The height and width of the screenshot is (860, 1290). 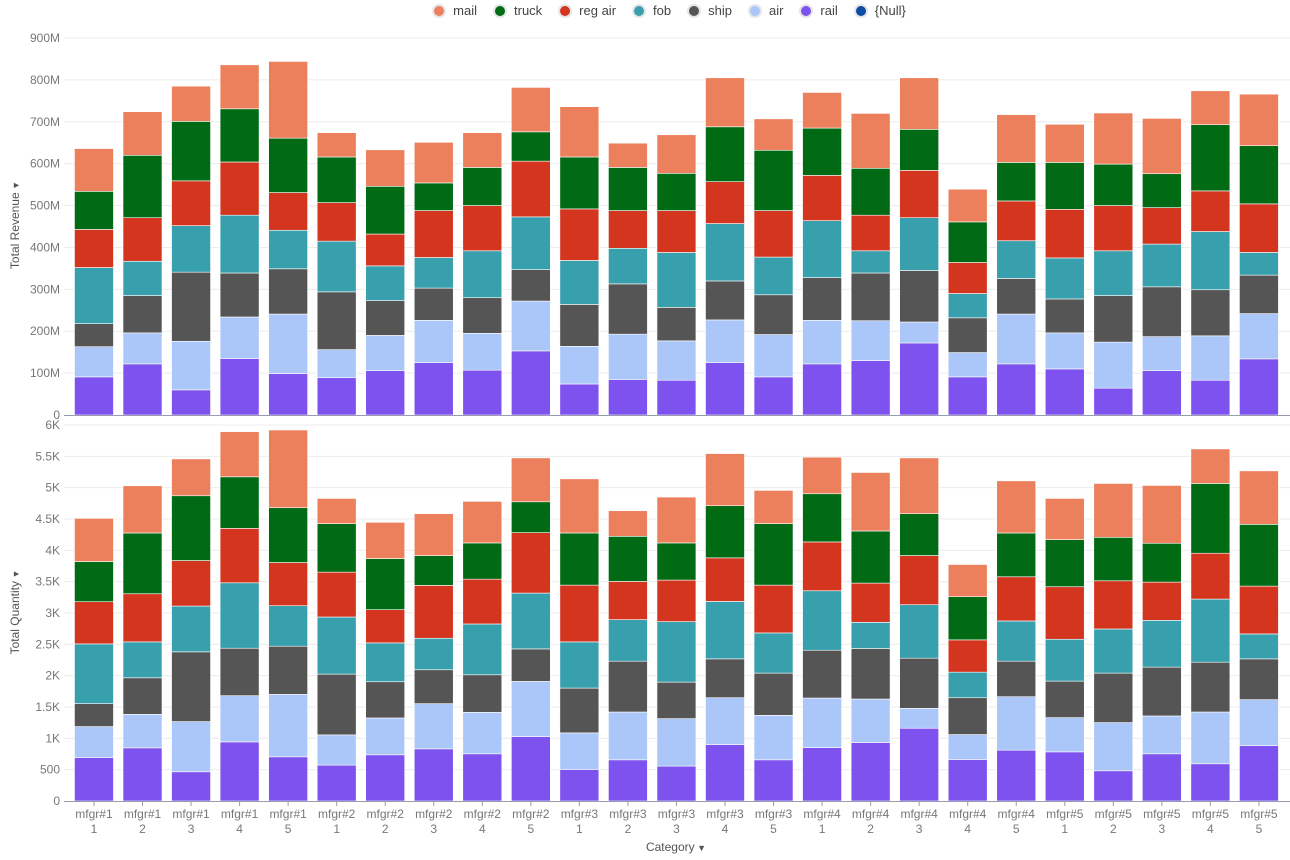 I want to click on bar-segment-ship-mfgr11, so click(x=94, y=715).